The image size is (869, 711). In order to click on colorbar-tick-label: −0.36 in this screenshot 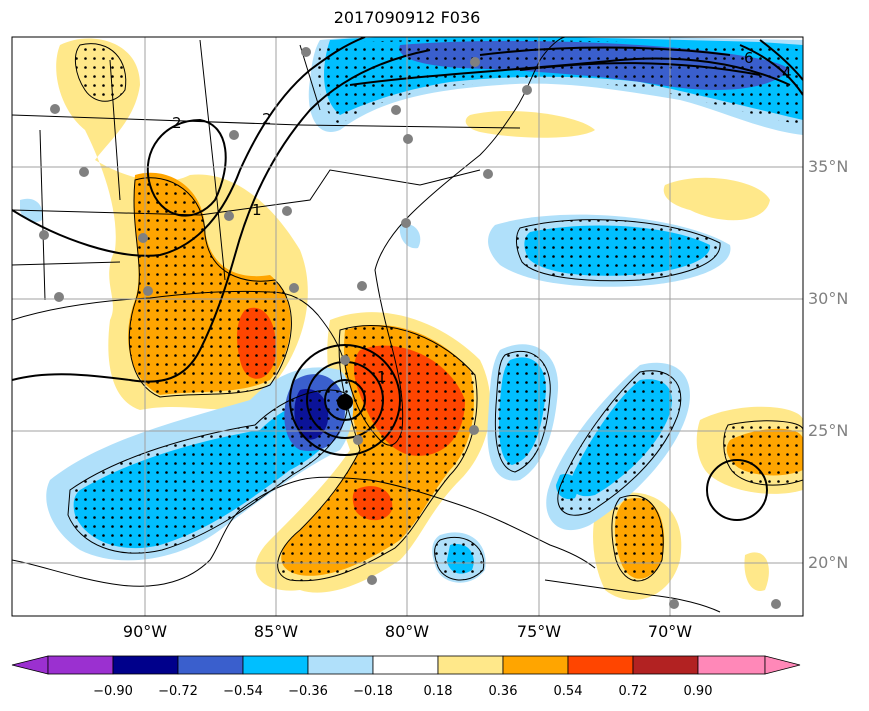, I will do `click(308, 691)`.